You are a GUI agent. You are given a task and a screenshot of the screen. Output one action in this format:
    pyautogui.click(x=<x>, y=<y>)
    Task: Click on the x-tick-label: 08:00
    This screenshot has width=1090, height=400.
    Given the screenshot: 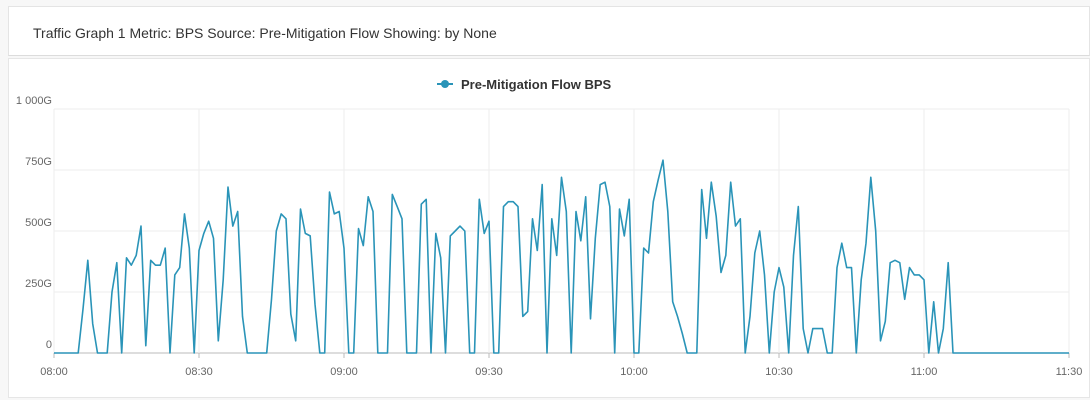 What is the action you would take?
    pyautogui.click(x=54, y=372)
    